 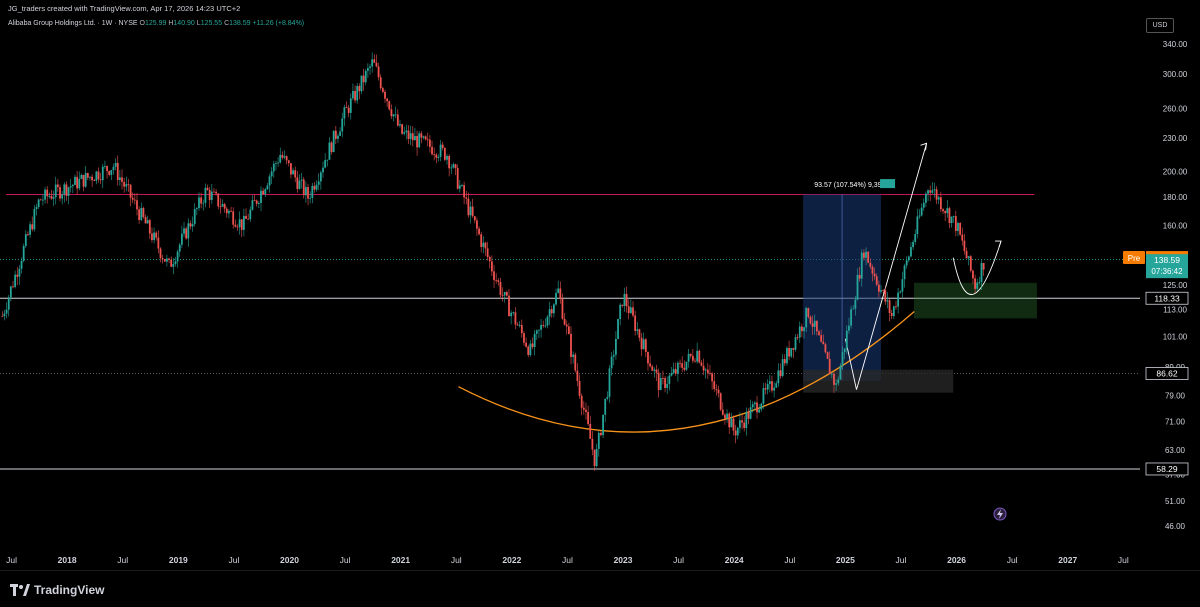 What do you see at coordinates (289, 560) in the screenshot?
I see `x-tick-label: 2020` at bounding box center [289, 560].